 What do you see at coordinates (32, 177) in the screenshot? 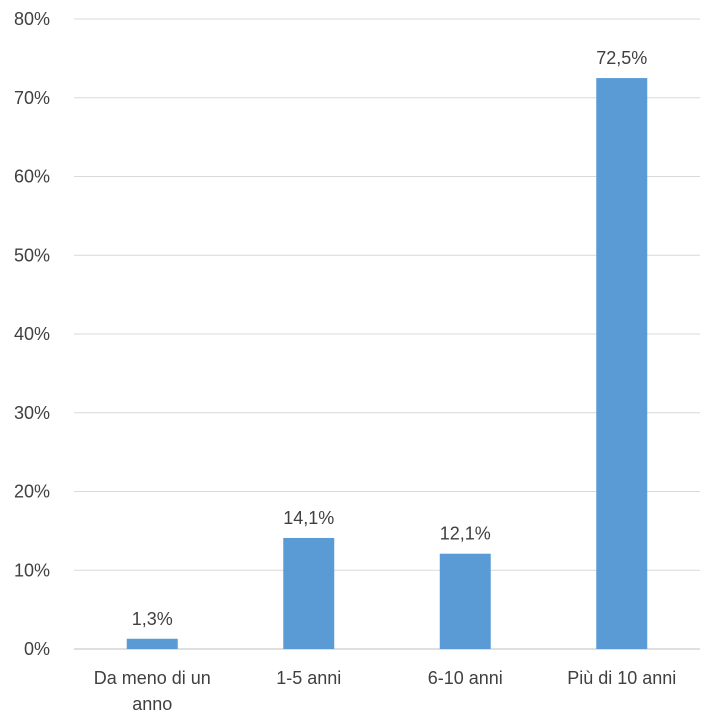
I see `y-tick-label: 60%` at bounding box center [32, 177].